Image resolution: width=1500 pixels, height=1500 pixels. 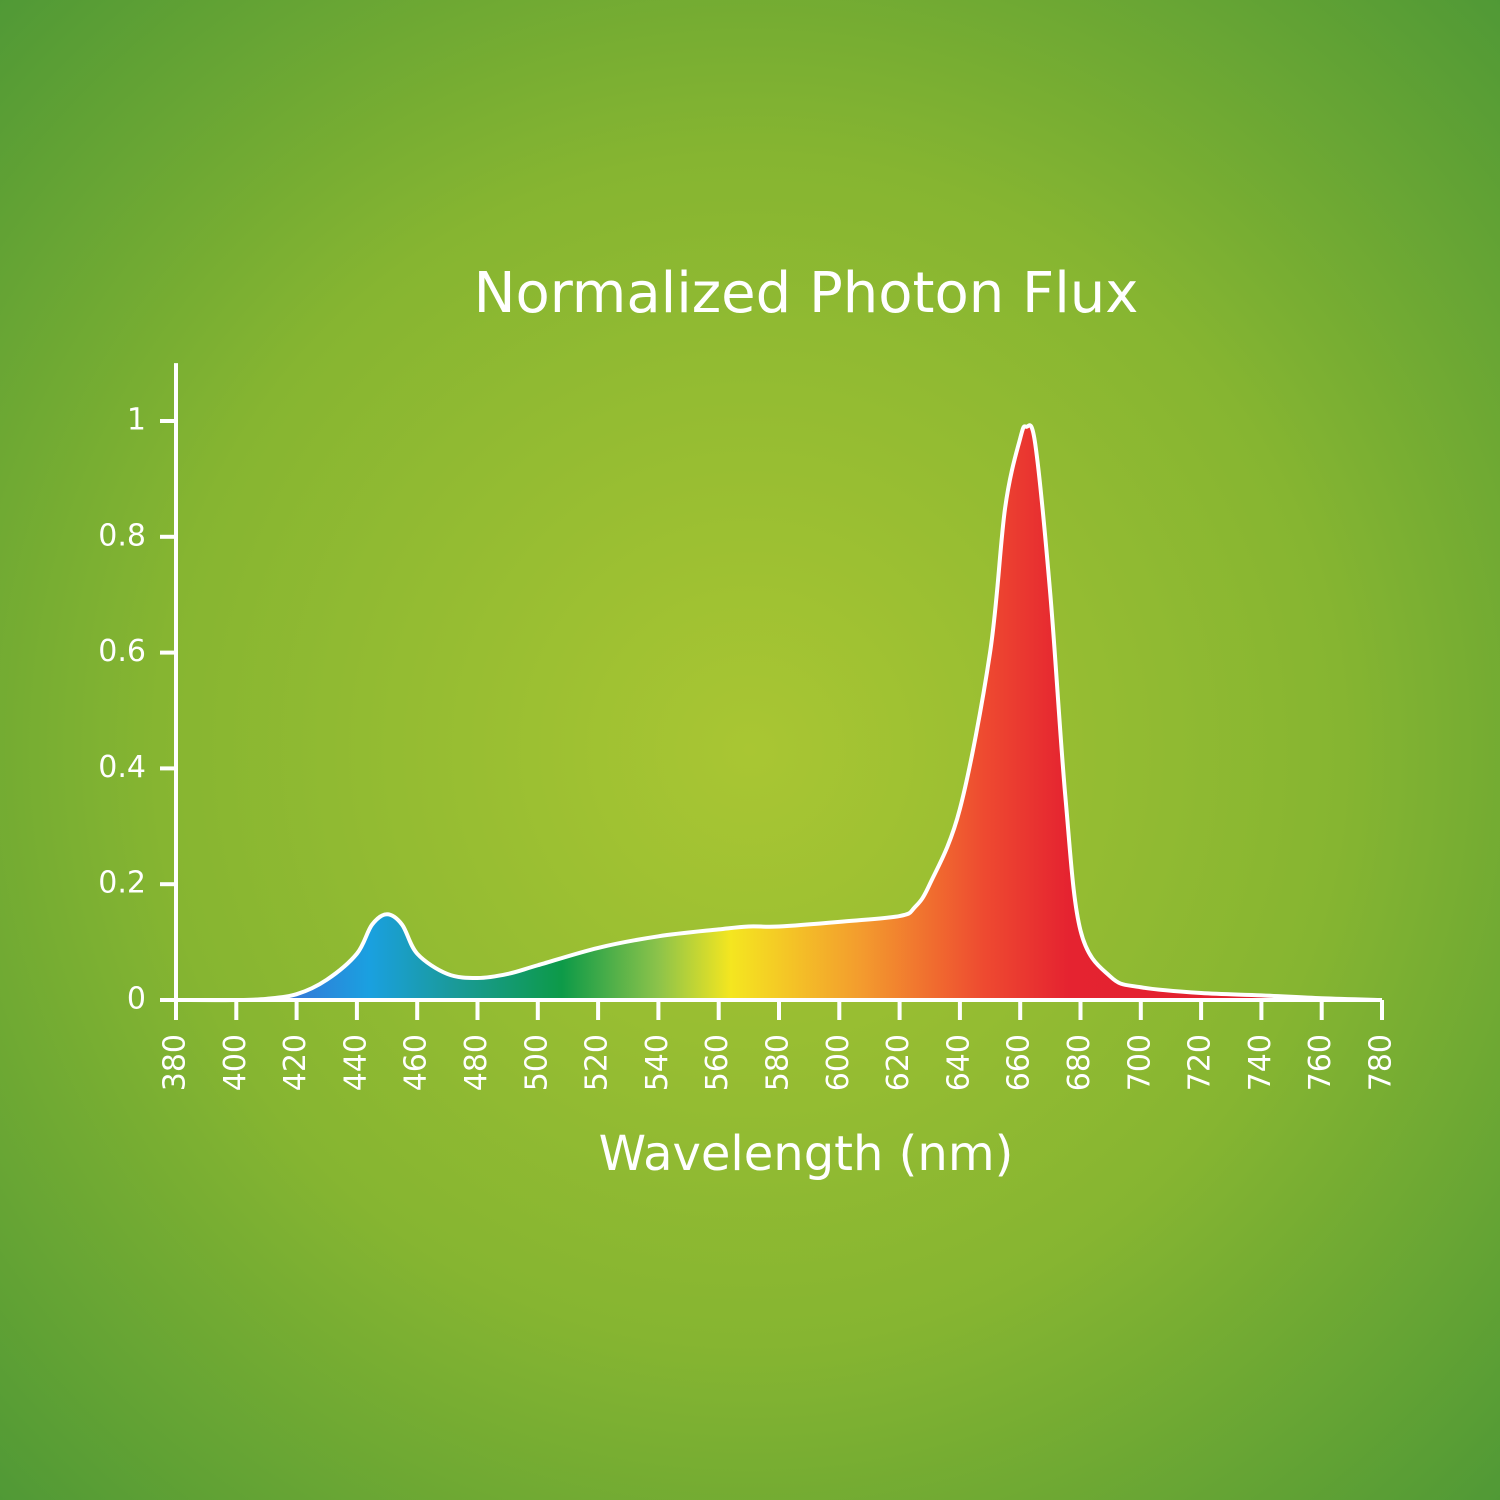 What do you see at coordinates (806, 1154) in the screenshot?
I see `x-axis-label: Wavelength (nm)` at bounding box center [806, 1154].